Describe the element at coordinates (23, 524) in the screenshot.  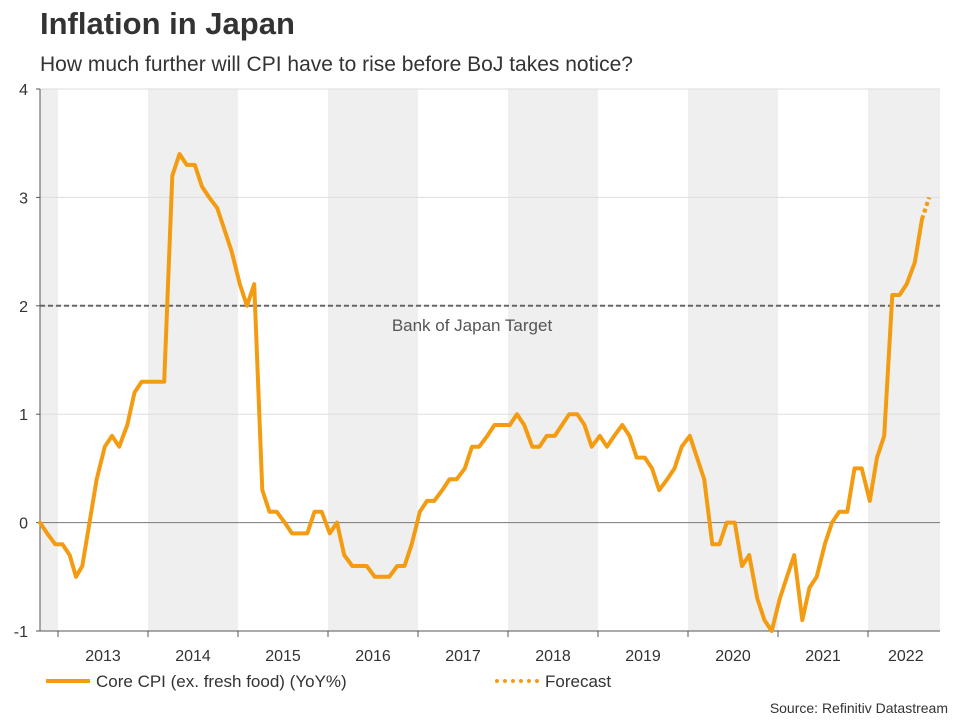
I see `y-tick-label: 0` at that location.